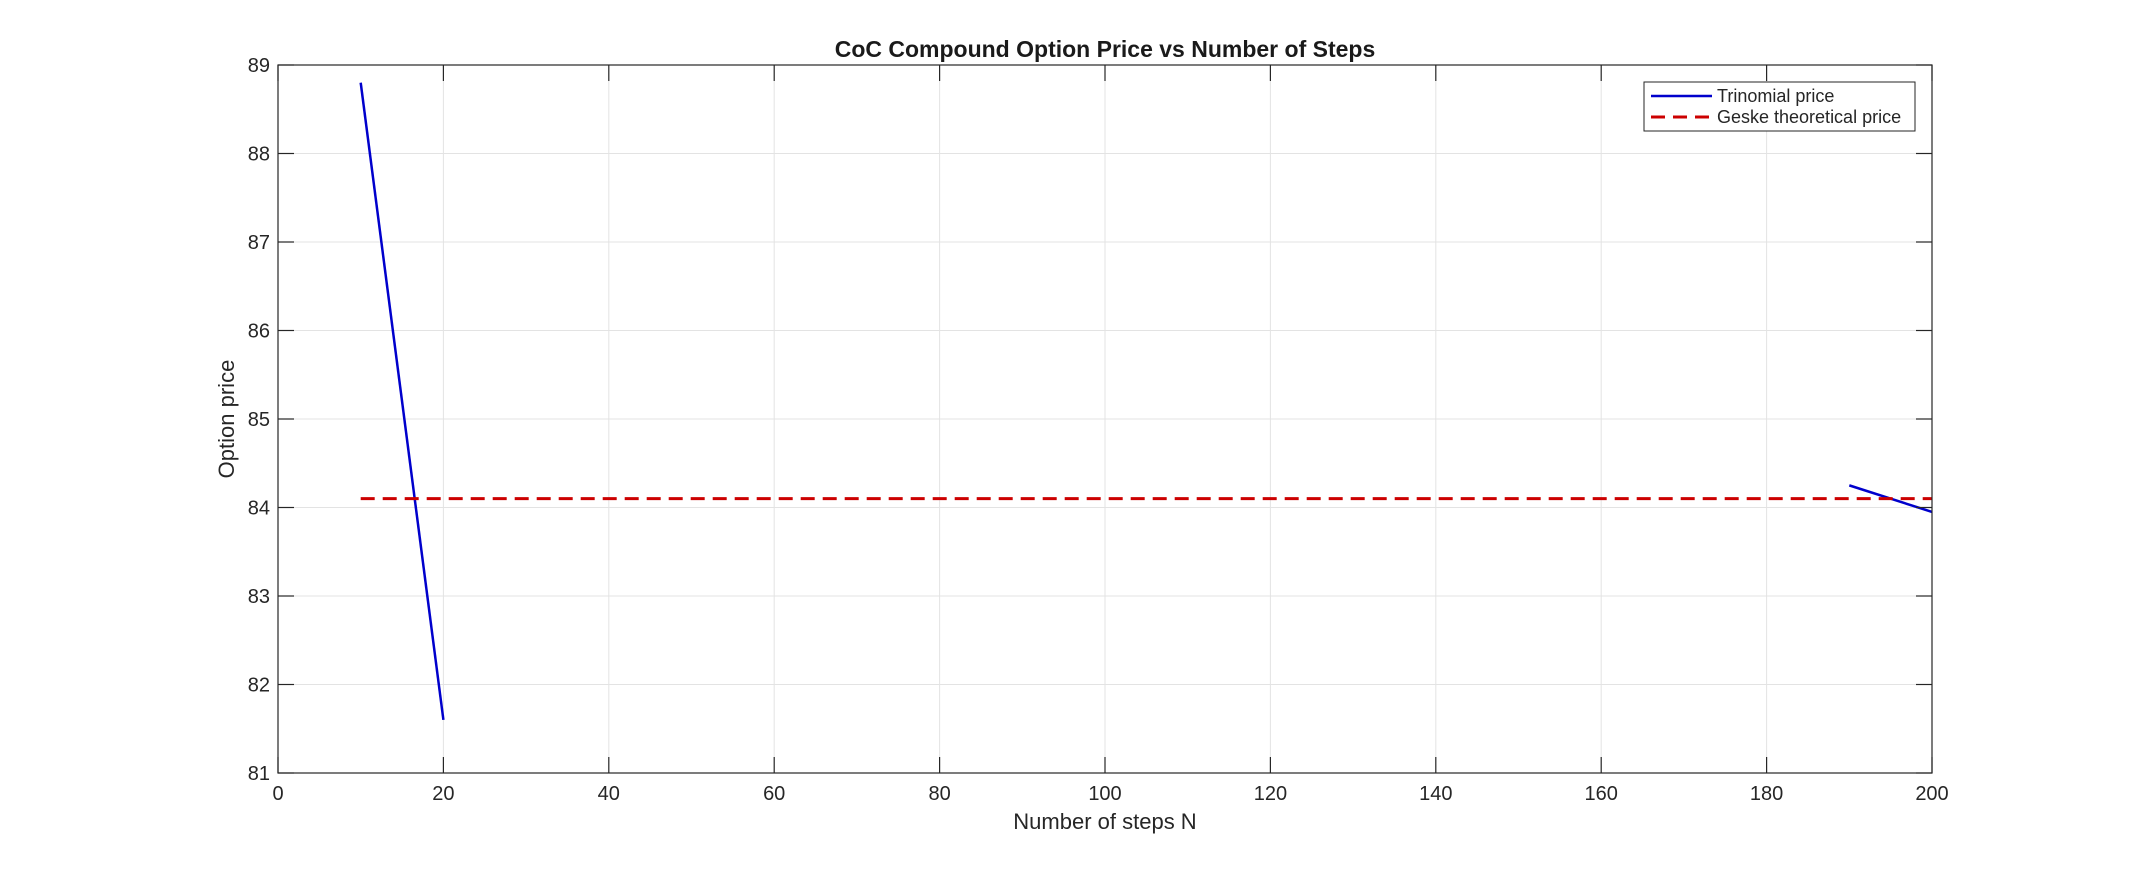 This screenshot has height=874, width=2135. Describe the element at coordinates (259, 155) in the screenshot. I see `y-tick-label: 88` at that location.